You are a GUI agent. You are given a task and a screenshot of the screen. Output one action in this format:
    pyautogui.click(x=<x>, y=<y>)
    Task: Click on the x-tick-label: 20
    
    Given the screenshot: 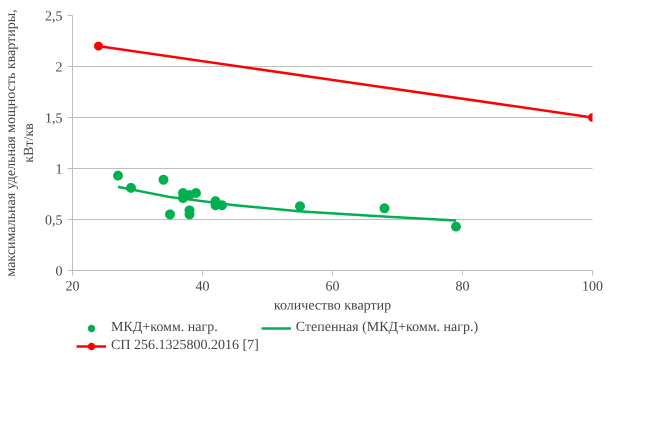 What is the action you would take?
    pyautogui.click(x=73, y=287)
    